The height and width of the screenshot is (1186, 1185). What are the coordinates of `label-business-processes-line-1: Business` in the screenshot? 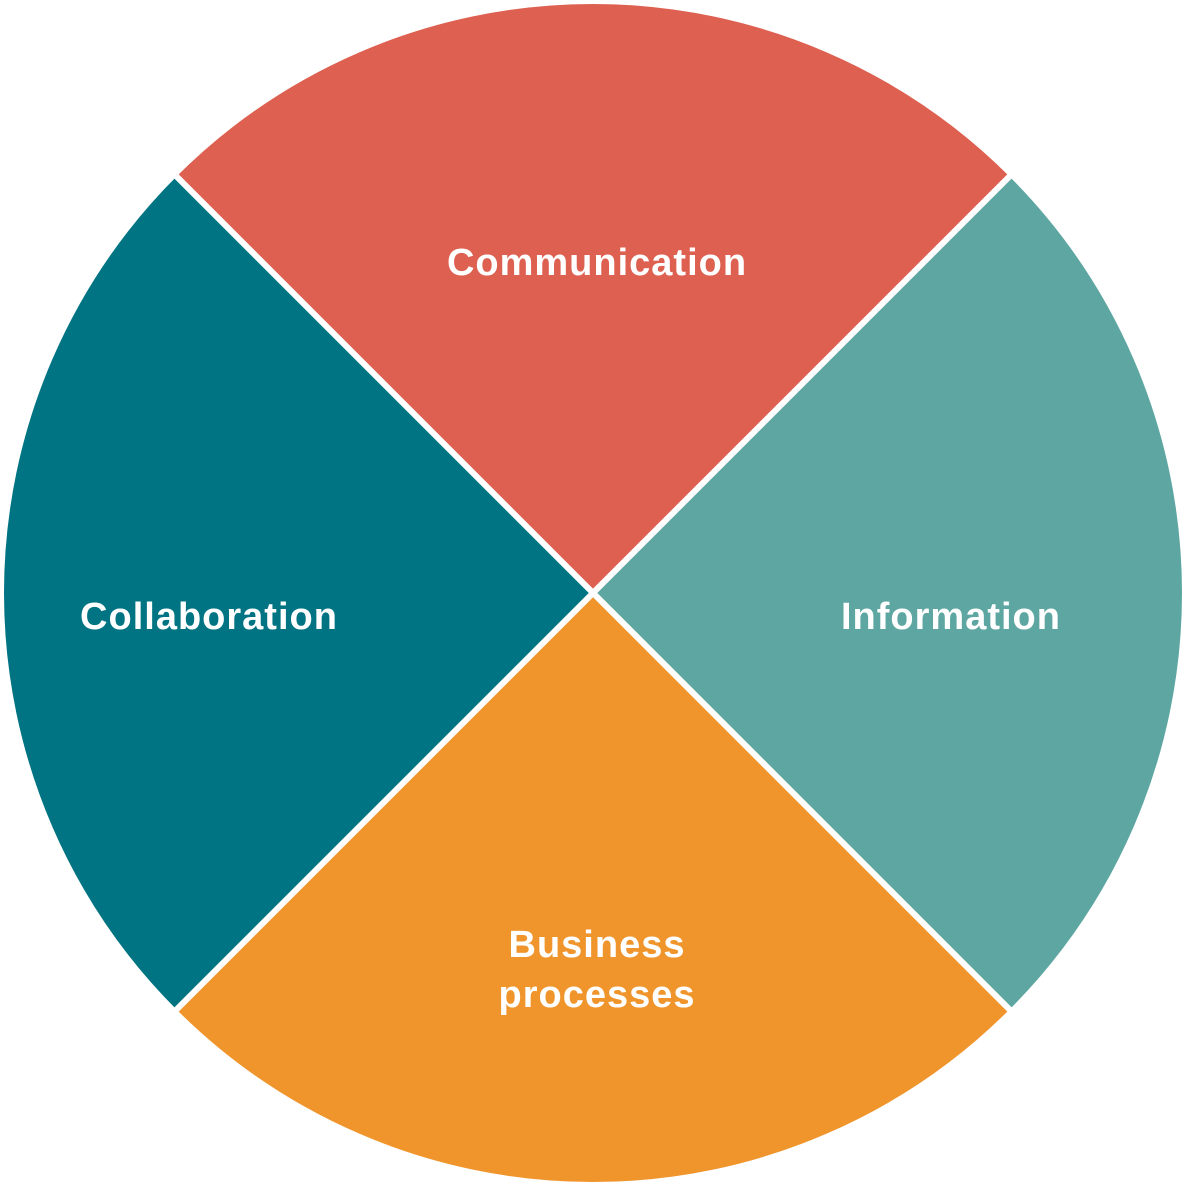 It's located at (597, 945).